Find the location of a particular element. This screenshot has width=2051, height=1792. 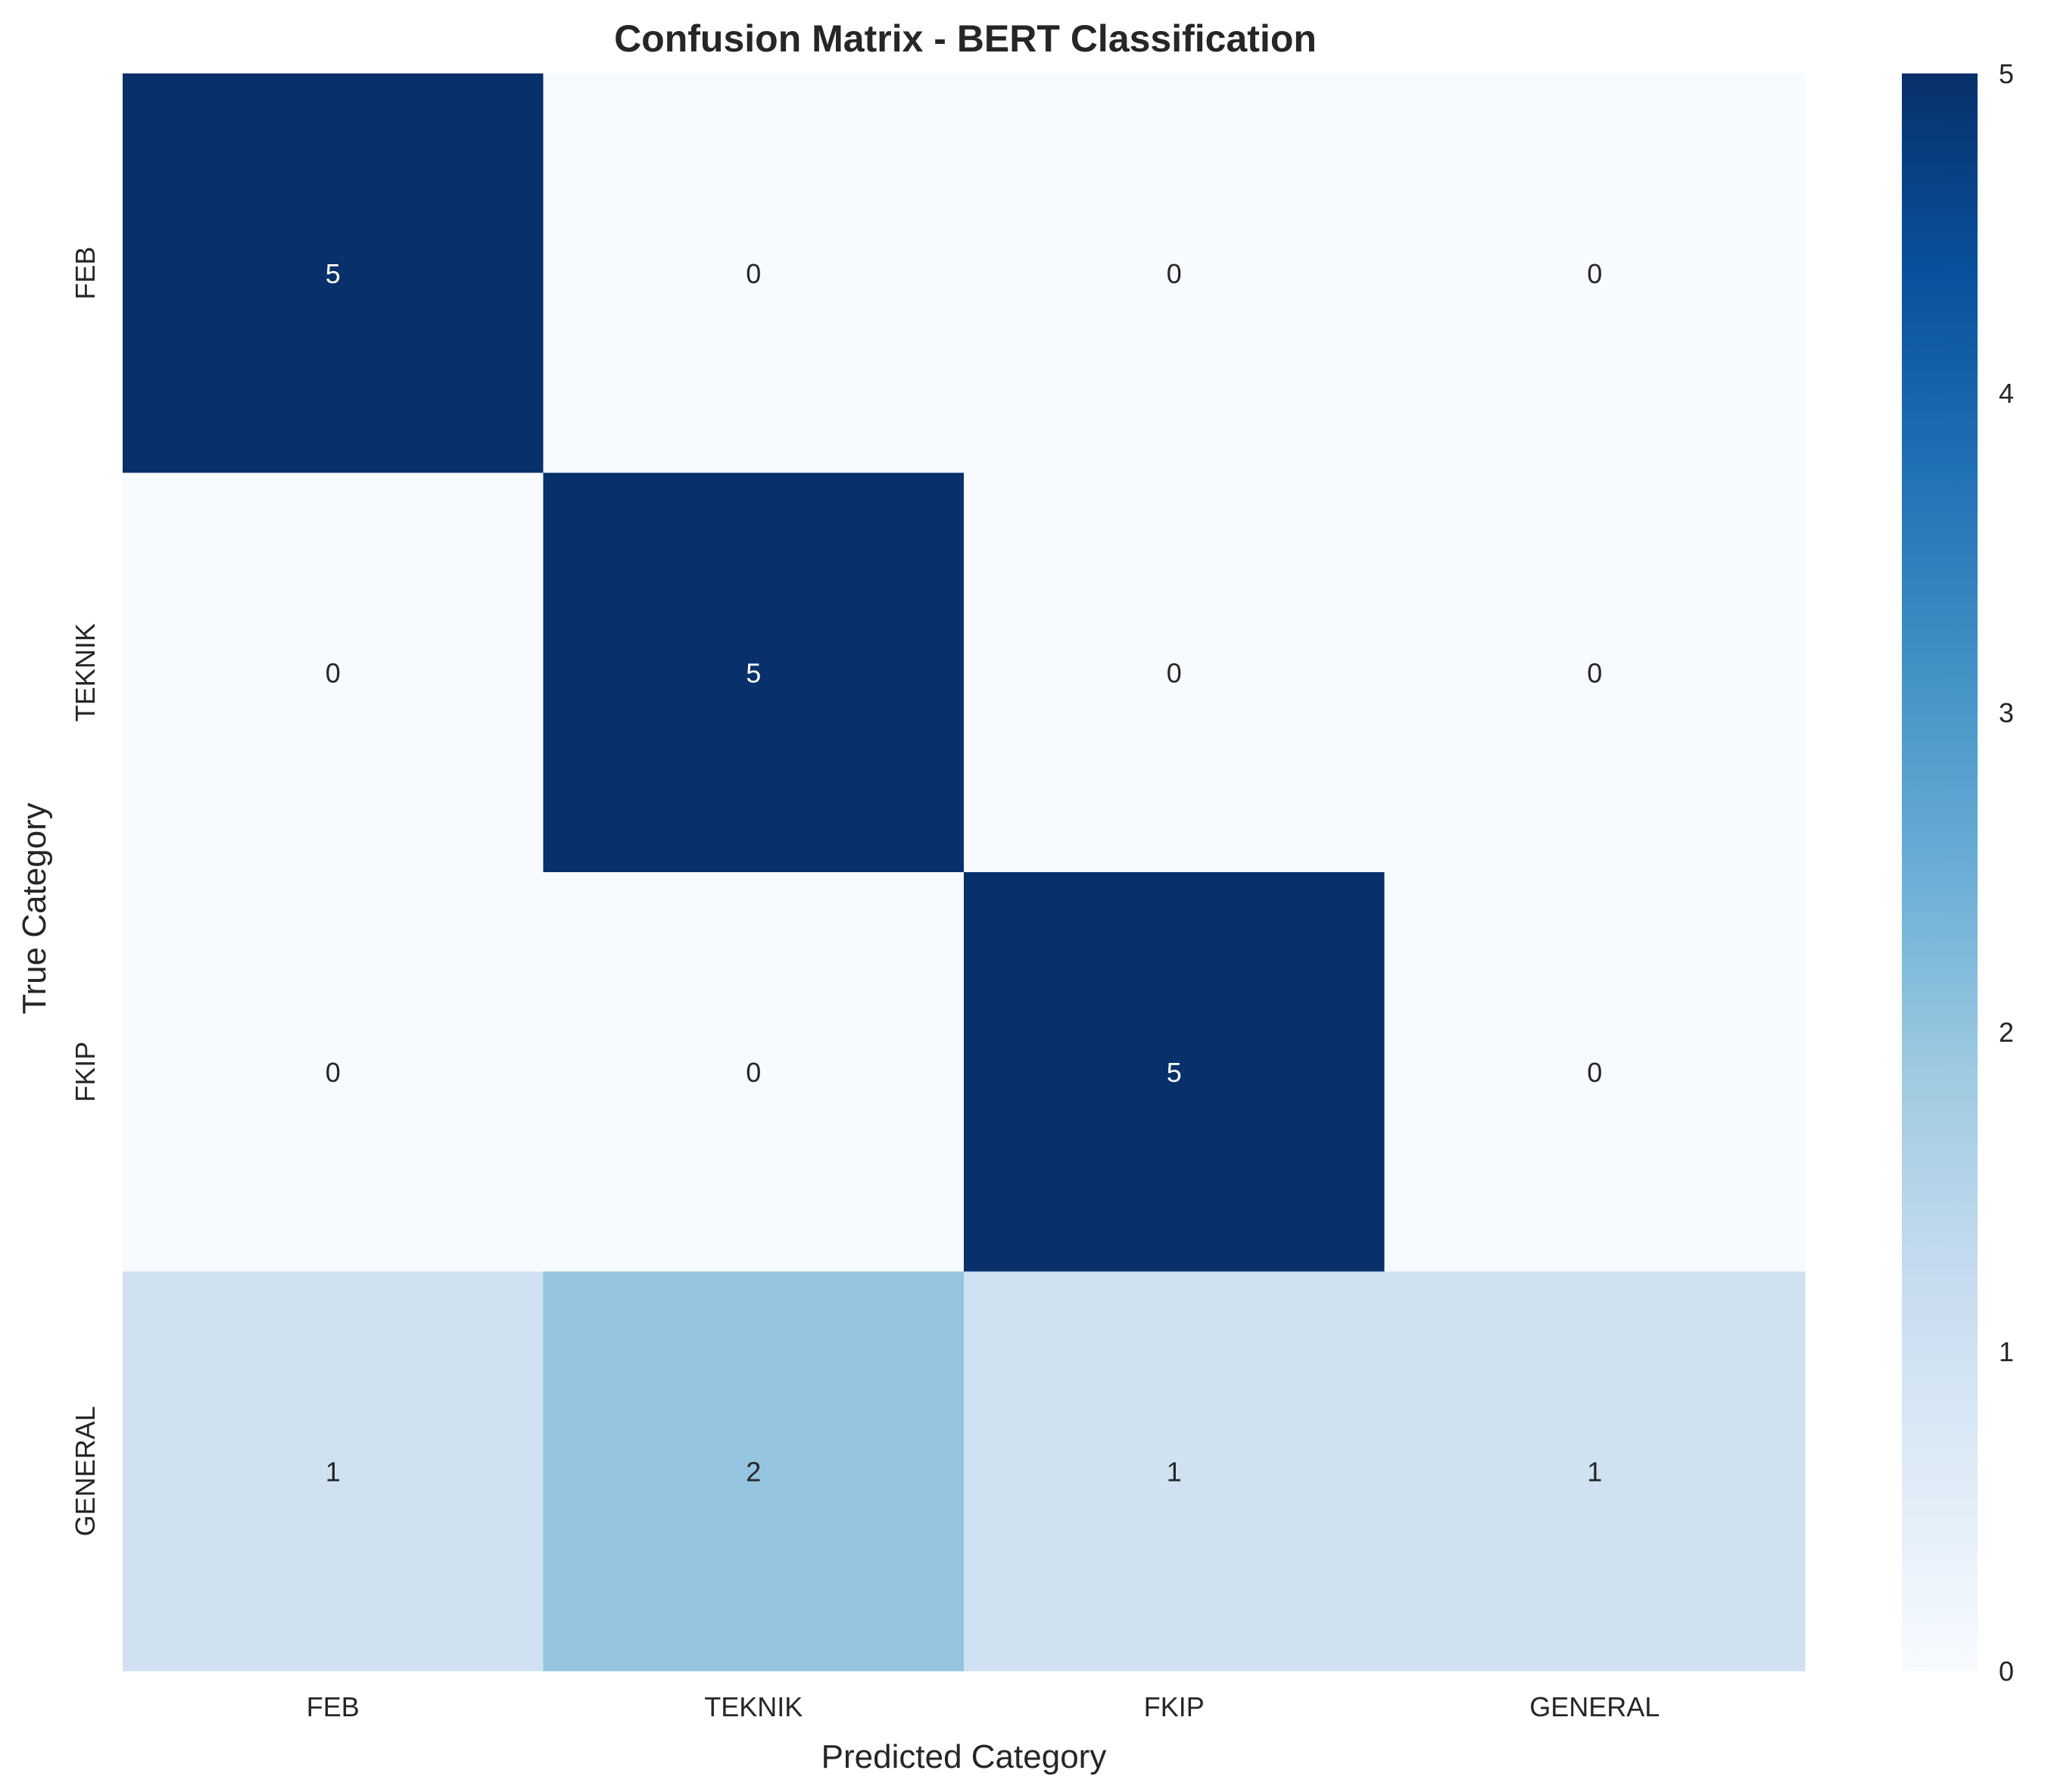

colorbar-tick-label: 3 is located at coordinates (2007, 712).